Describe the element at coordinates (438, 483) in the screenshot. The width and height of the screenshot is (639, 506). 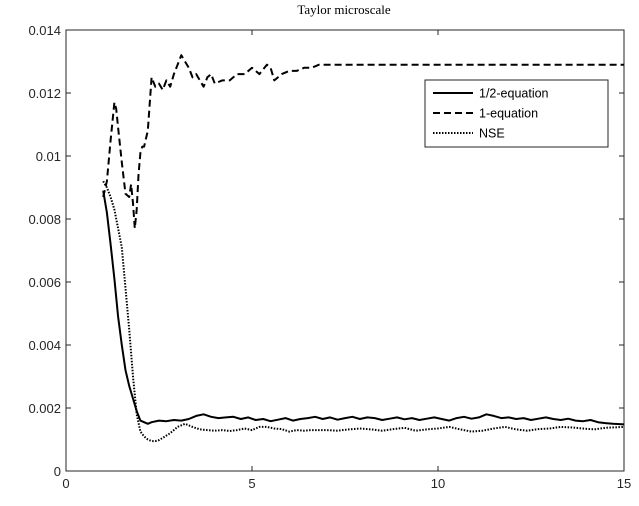
I see `x-tick-label: 10` at that location.